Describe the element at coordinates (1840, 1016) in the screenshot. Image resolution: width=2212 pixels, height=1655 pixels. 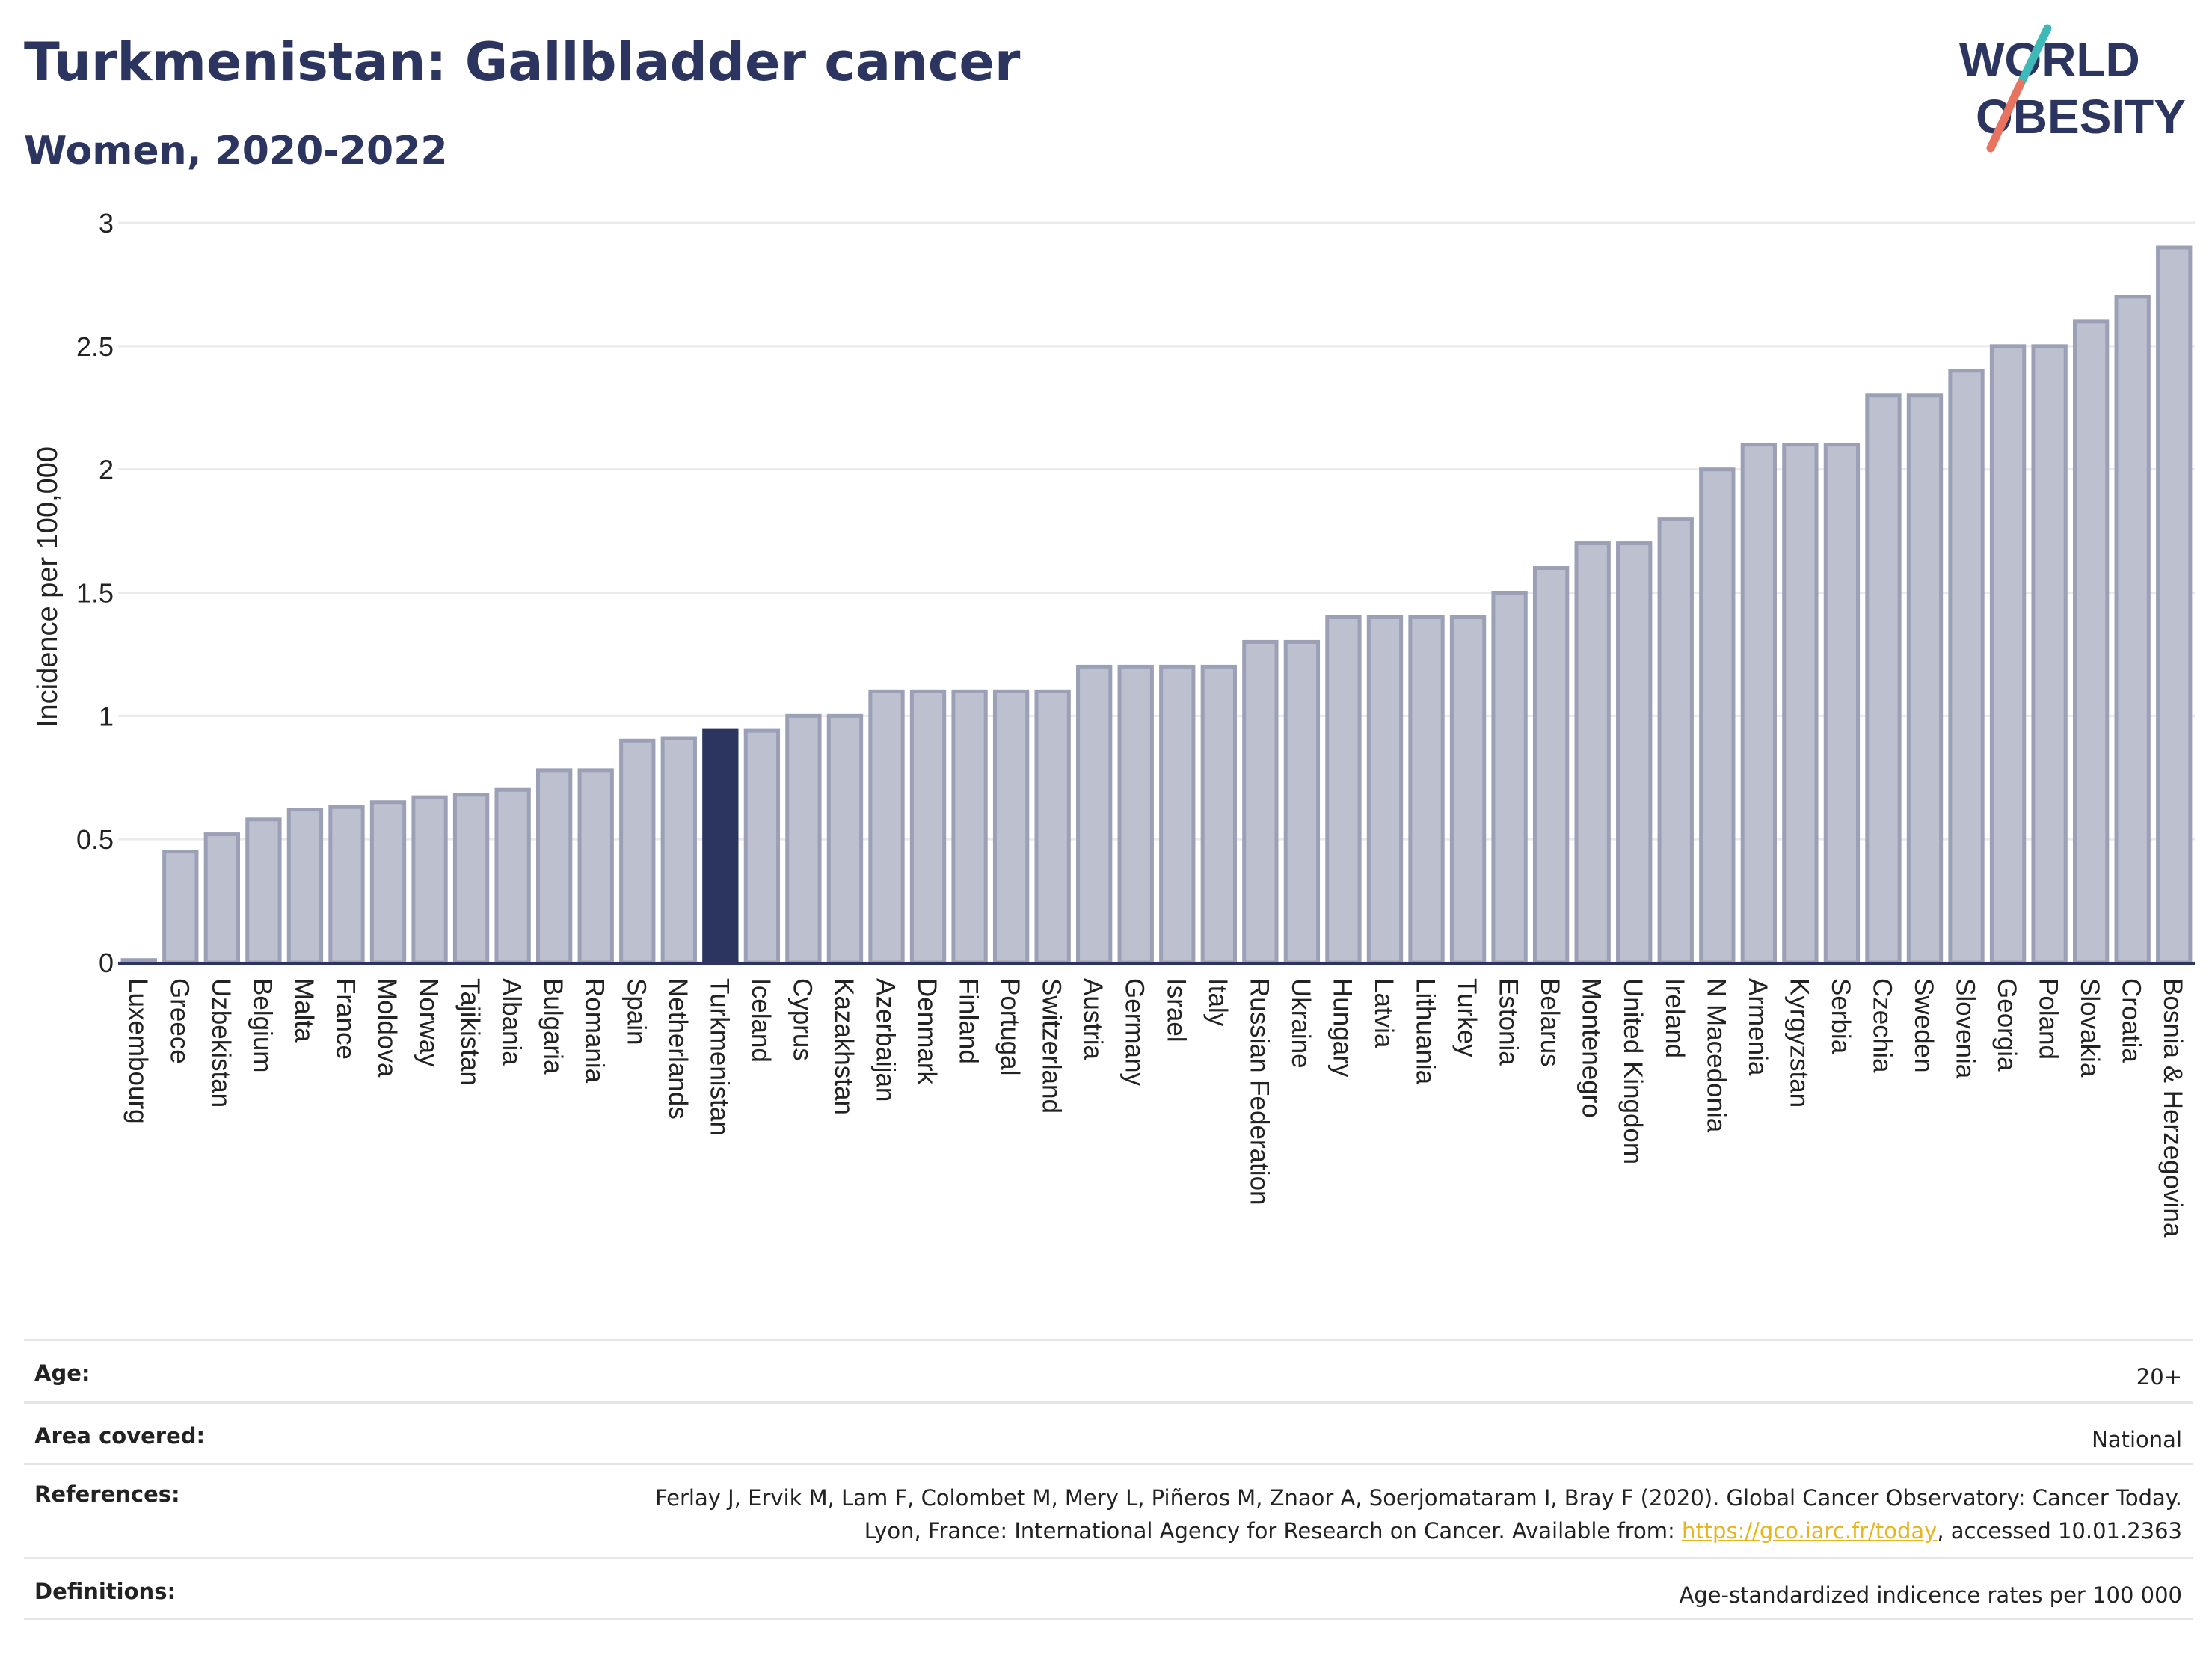
I see `x-tick-label: Serbia` at that location.